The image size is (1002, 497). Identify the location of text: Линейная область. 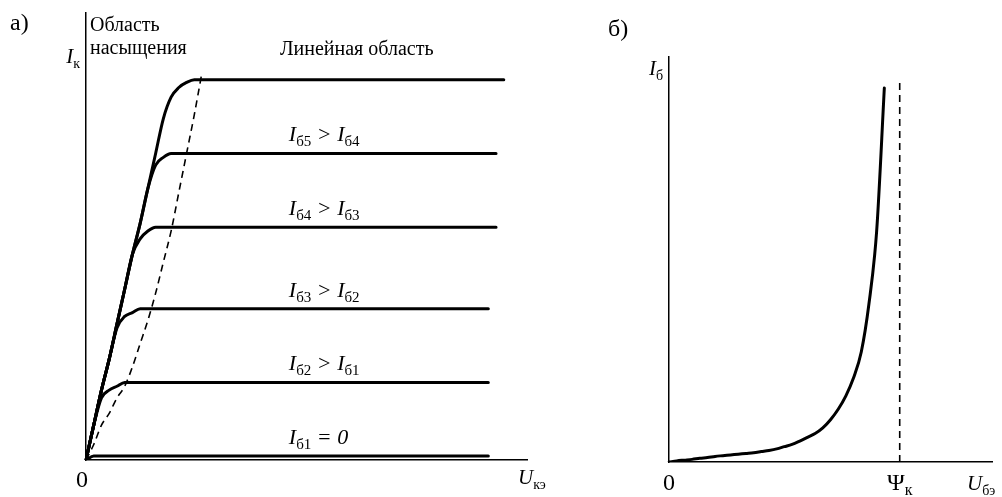
(356, 48).